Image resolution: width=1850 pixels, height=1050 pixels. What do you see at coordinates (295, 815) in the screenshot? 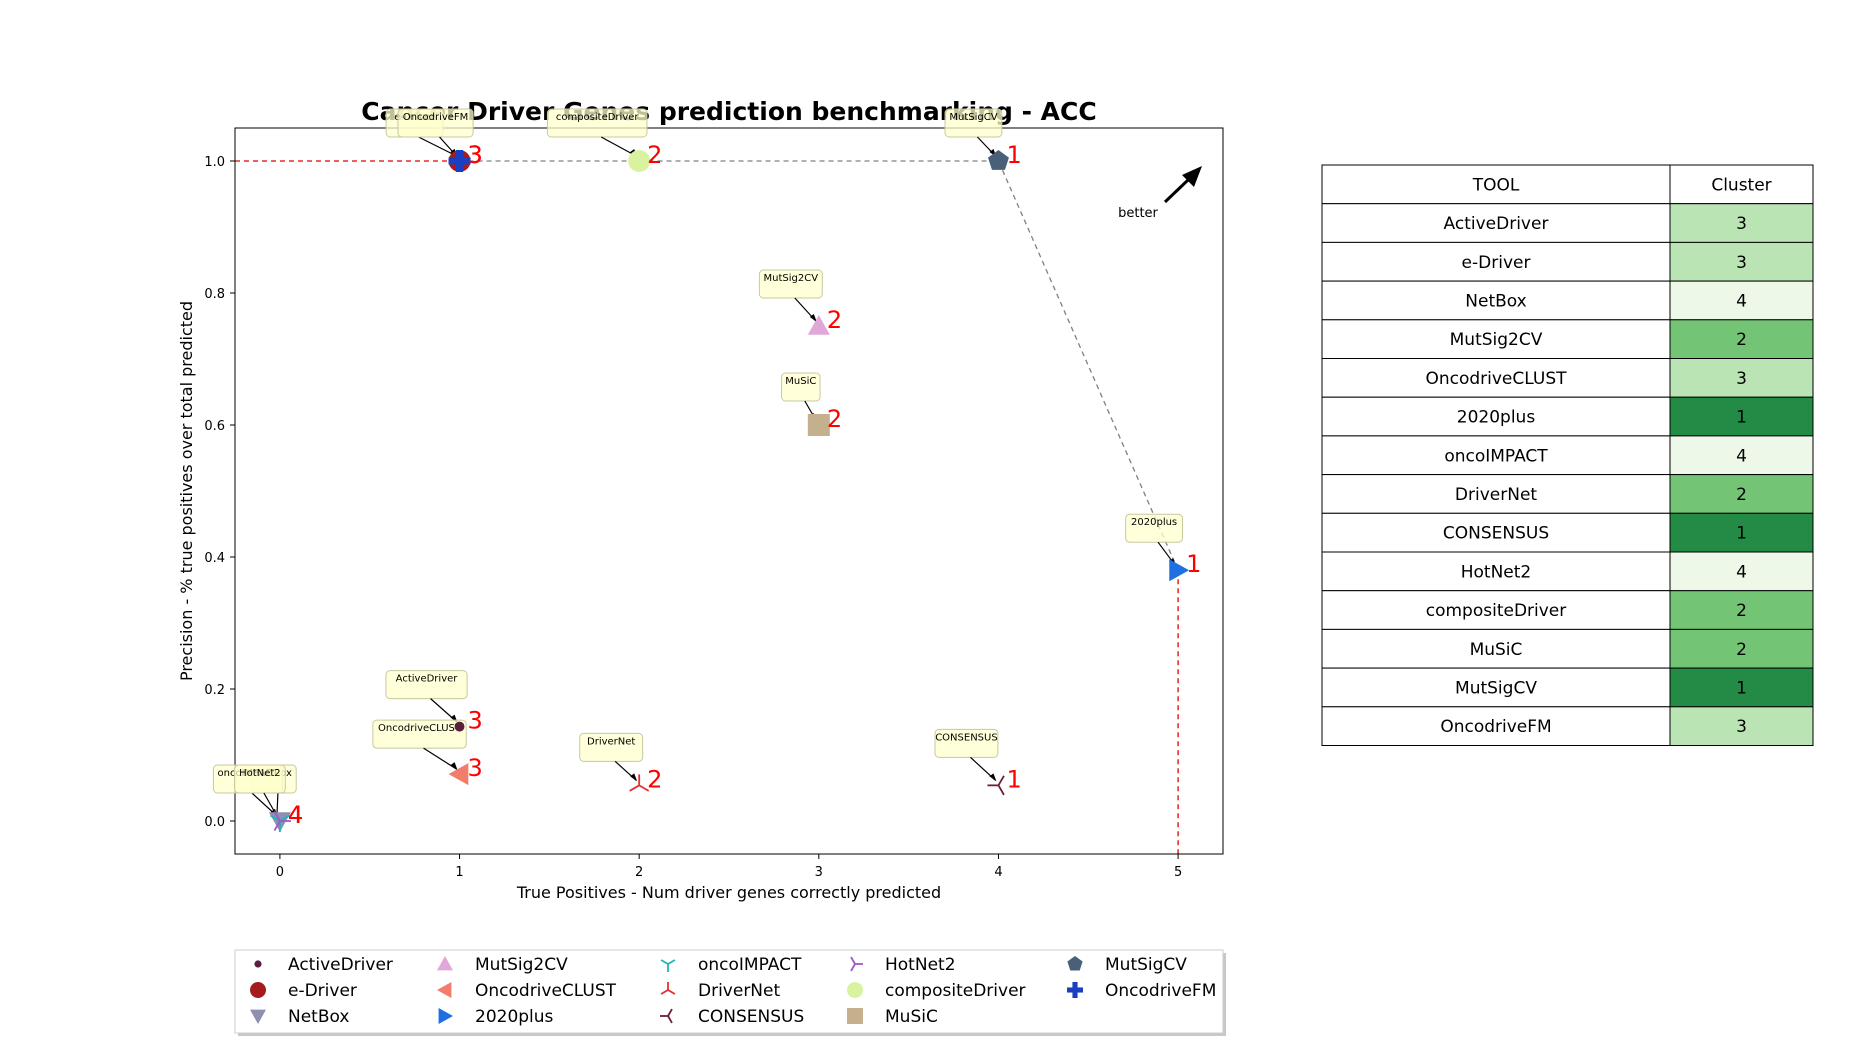
I see `cluster-number: 4` at bounding box center [295, 815].